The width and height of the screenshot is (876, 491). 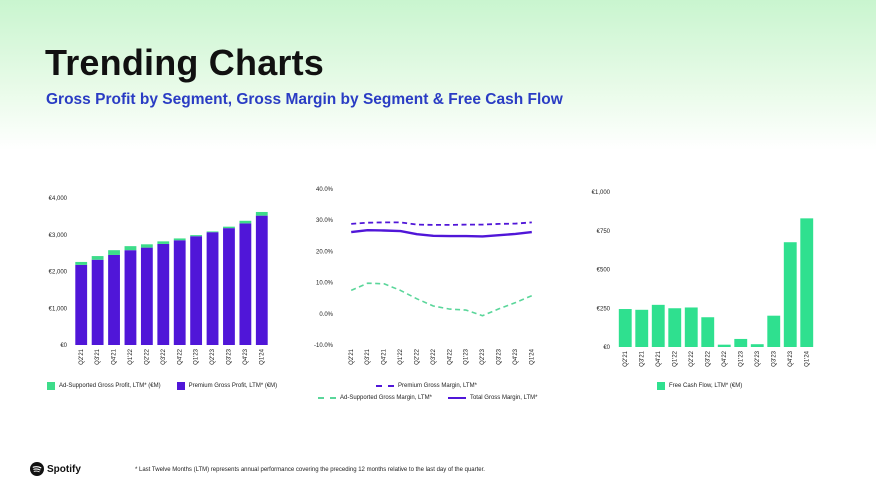 I want to click on y-tick-label: -10.0%, so click(x=324, y=346).